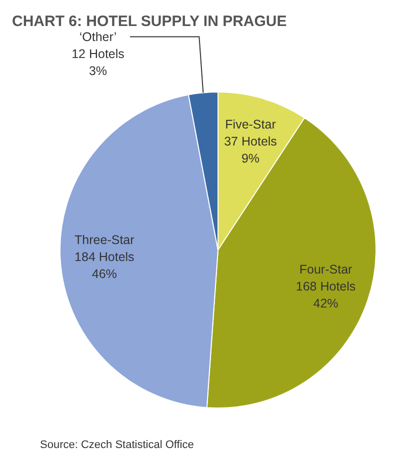  Describe the element at coordinates (326, 295) in the screenshot. I see `data-label: 168 Hotels 42%` at that location.